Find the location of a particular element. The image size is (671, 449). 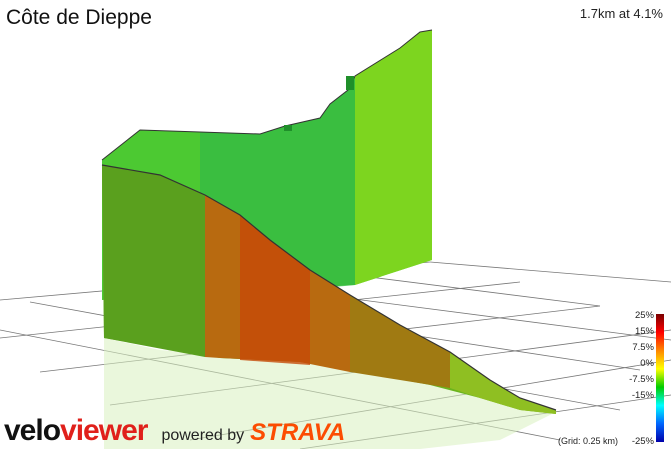

veloviewer-logo-viewer: viewer is located at coordinates (104, 430).